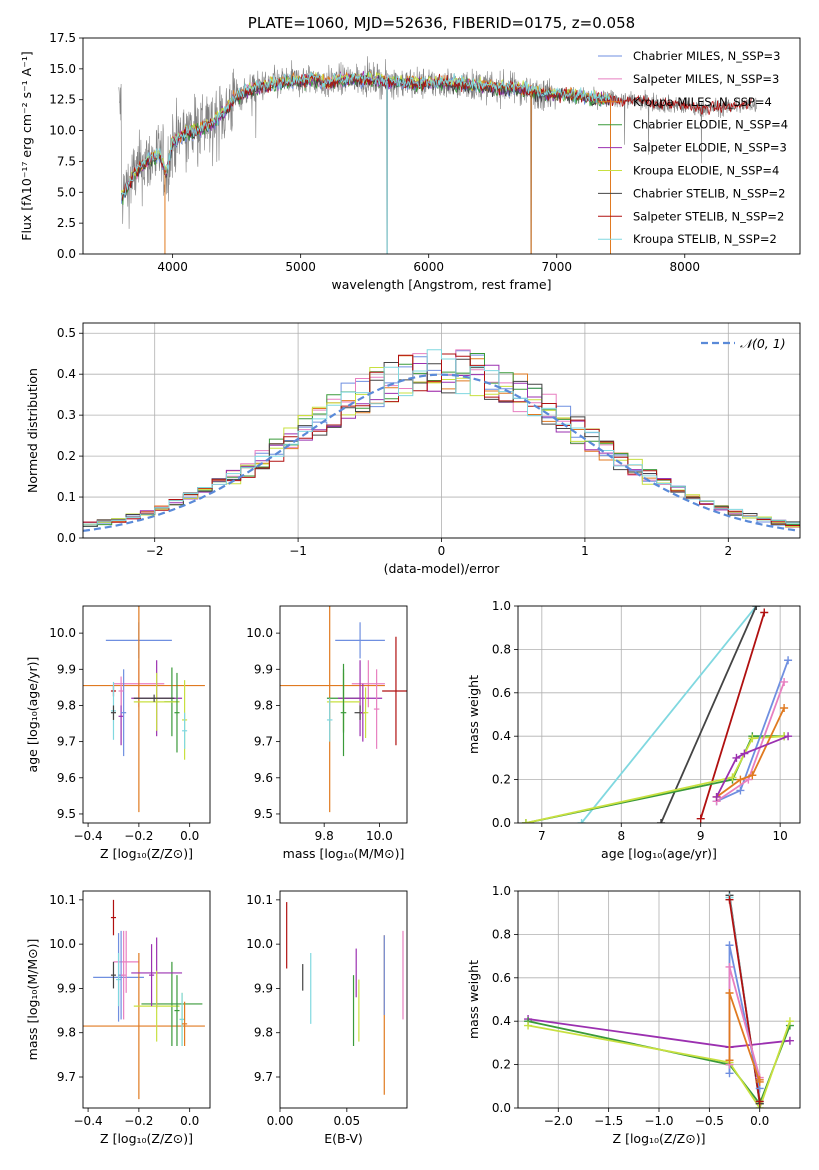  I want to click on legend-label-chabrier_stelib: Chabrier STELIB, N_SSP=2, so click(709, 193).